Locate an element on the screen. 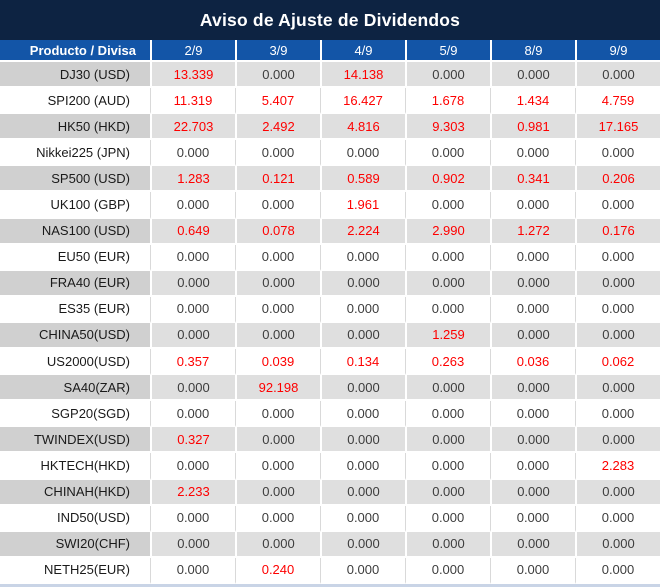  value-cell: 16.427 is located at coordinates (362, 101).